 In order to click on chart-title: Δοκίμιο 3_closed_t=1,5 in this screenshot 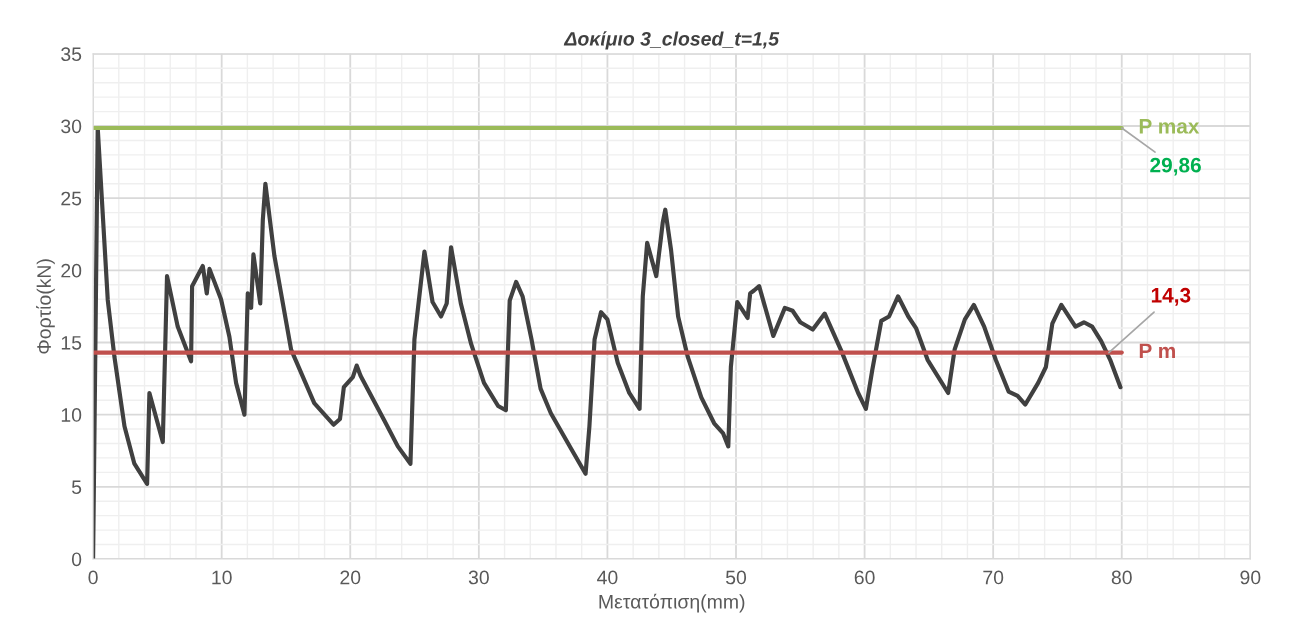, I will do `click(671, 40)`.